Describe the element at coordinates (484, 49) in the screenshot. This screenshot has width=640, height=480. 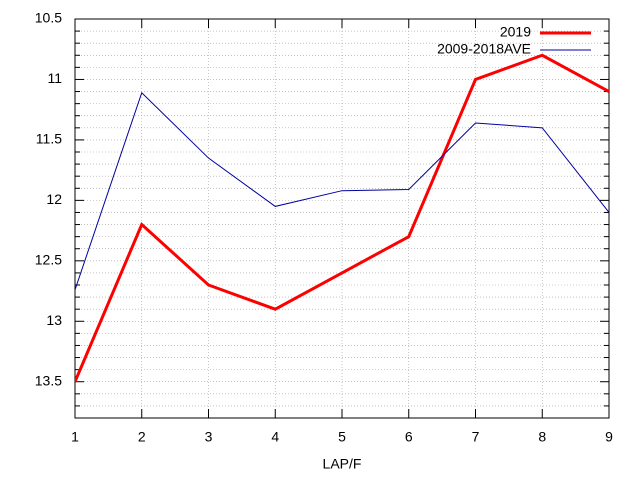
I see `legend-label: 2009-2018AVE` at that location.